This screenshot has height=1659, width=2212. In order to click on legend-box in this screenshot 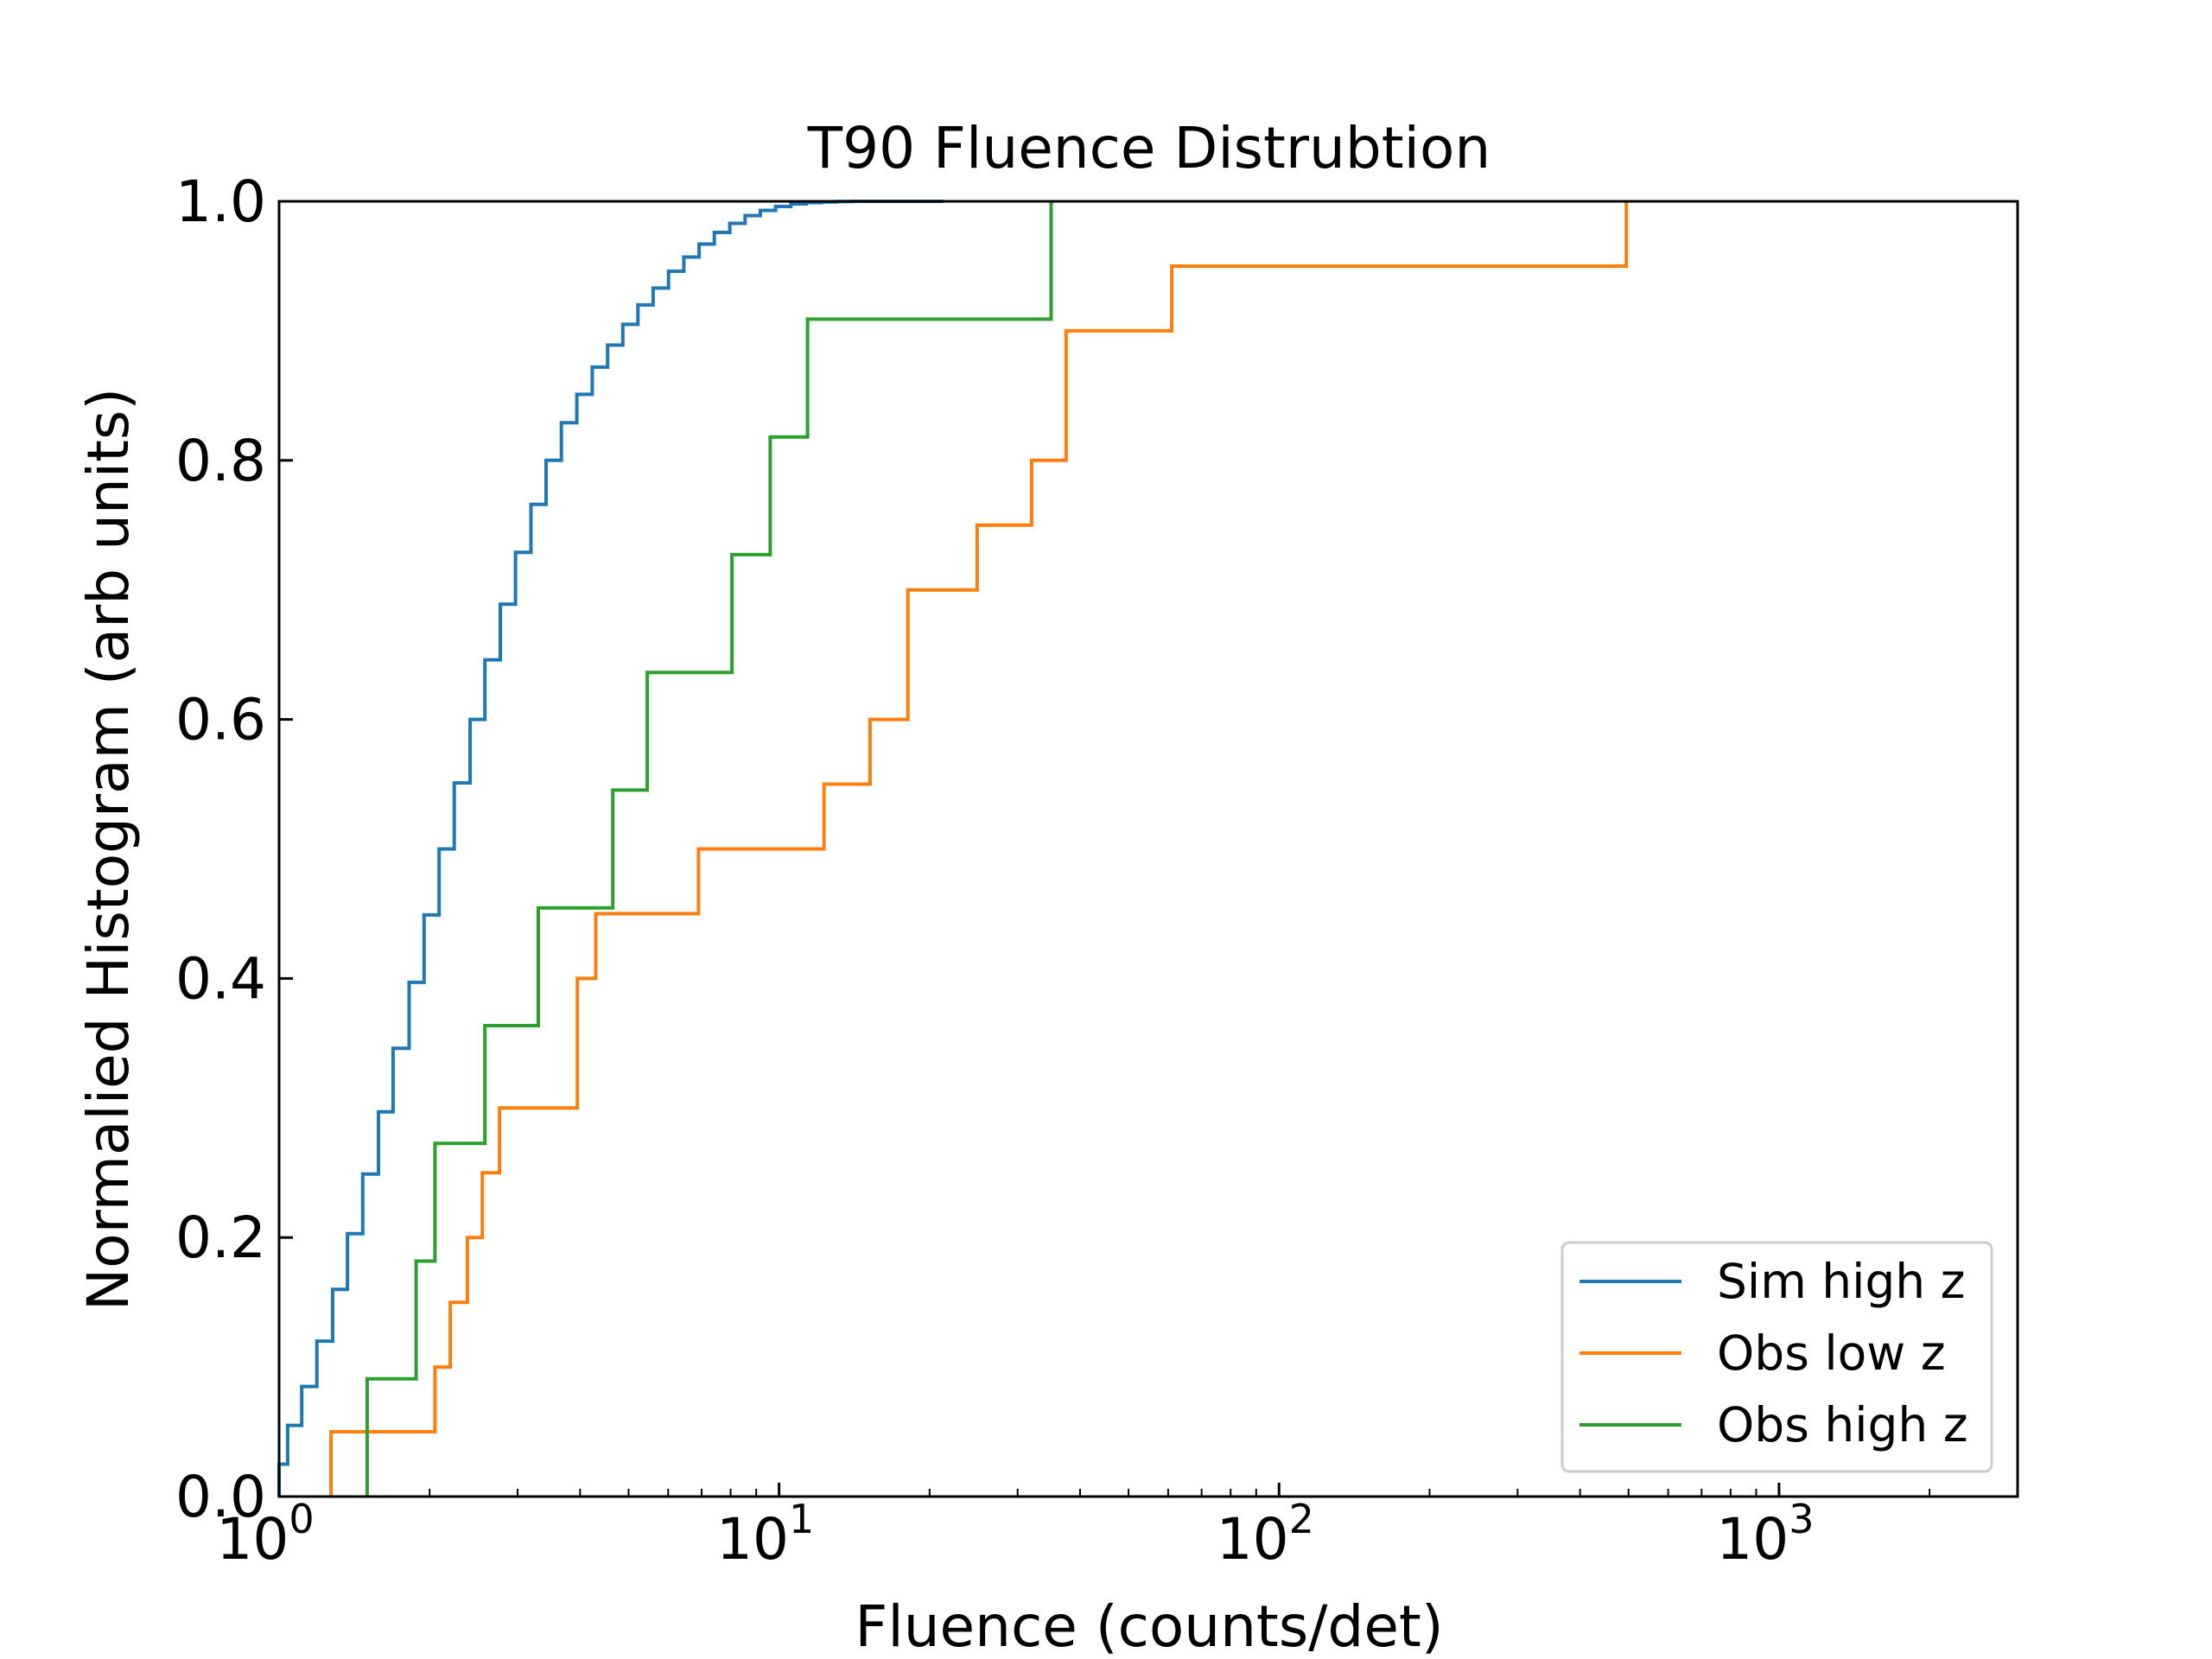, I will do `click(1776, 1357)`.